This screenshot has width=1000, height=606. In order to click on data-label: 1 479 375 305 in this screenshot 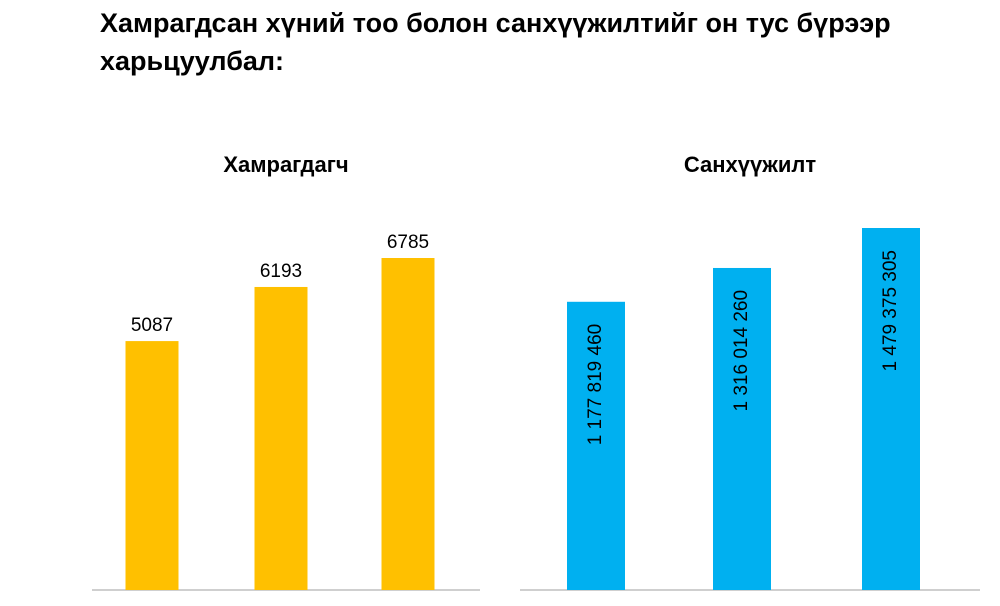, I will do `click(890, 311)`.